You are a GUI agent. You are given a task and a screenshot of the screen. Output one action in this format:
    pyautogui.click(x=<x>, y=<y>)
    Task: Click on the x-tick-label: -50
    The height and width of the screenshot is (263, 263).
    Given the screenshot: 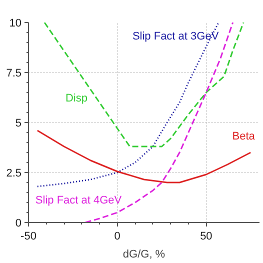 What is the action you would take?
    pyautogui.click(x=28, y=236)
    